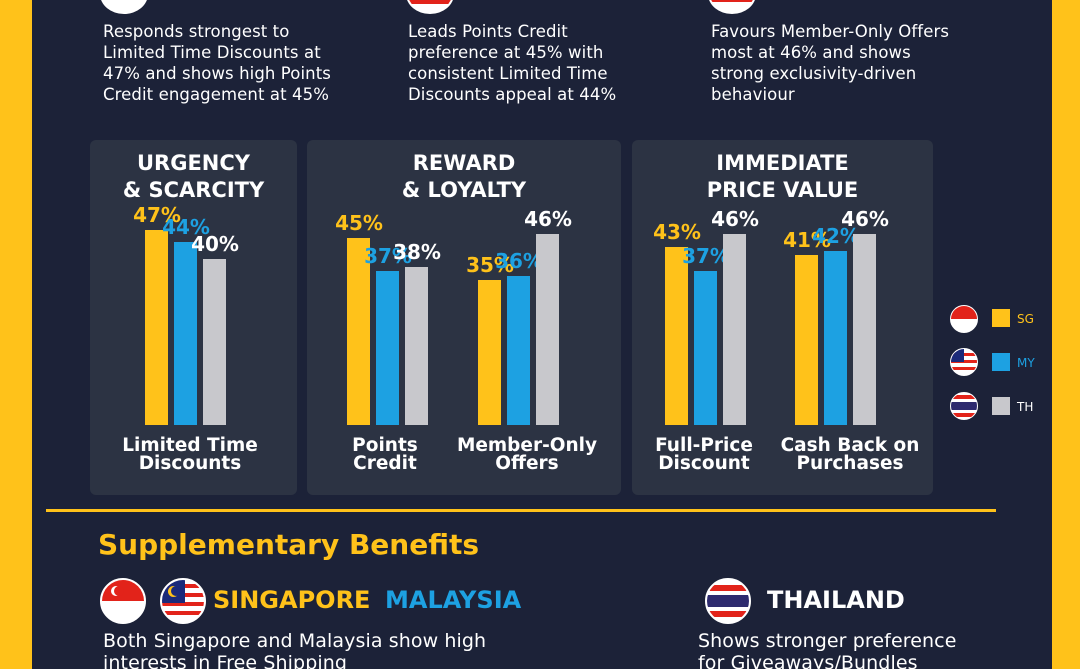 This screenshot has height=669, width=1080. What do you see at coordinates (835, 337) in the screenshot?
I see `bar-my-g2-c1` at bounding box center [835, 337].